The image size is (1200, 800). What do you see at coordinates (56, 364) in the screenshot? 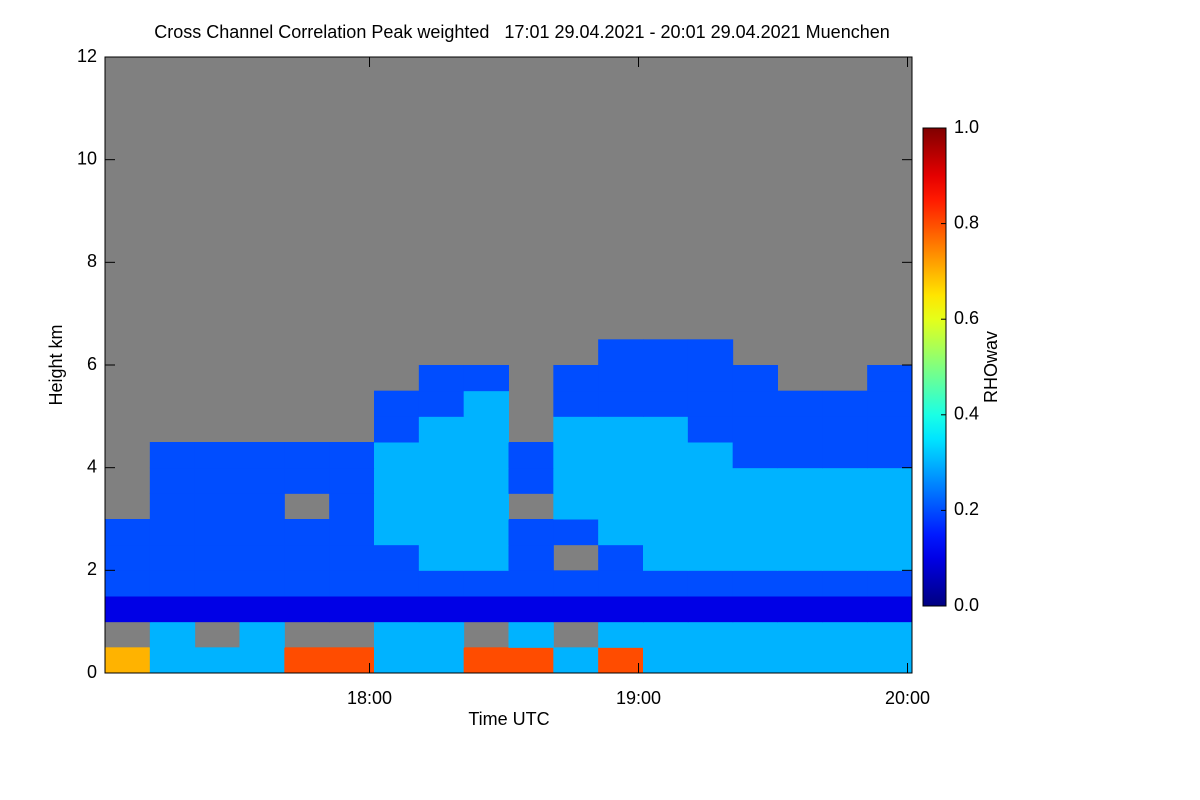
I see `y-axis-label: Height km` at bounding box center [56, 364].